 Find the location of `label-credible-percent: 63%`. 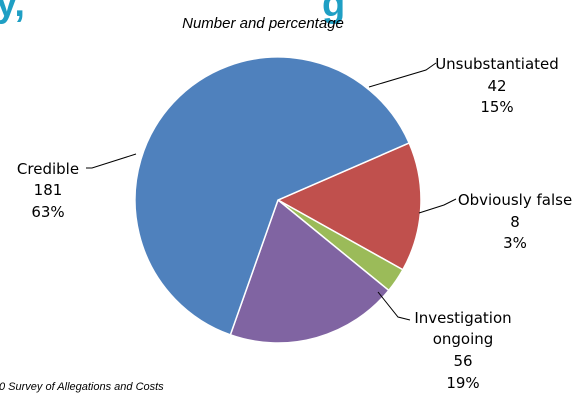

label-credible-percent: 63% is located at coordinates (47, 212).